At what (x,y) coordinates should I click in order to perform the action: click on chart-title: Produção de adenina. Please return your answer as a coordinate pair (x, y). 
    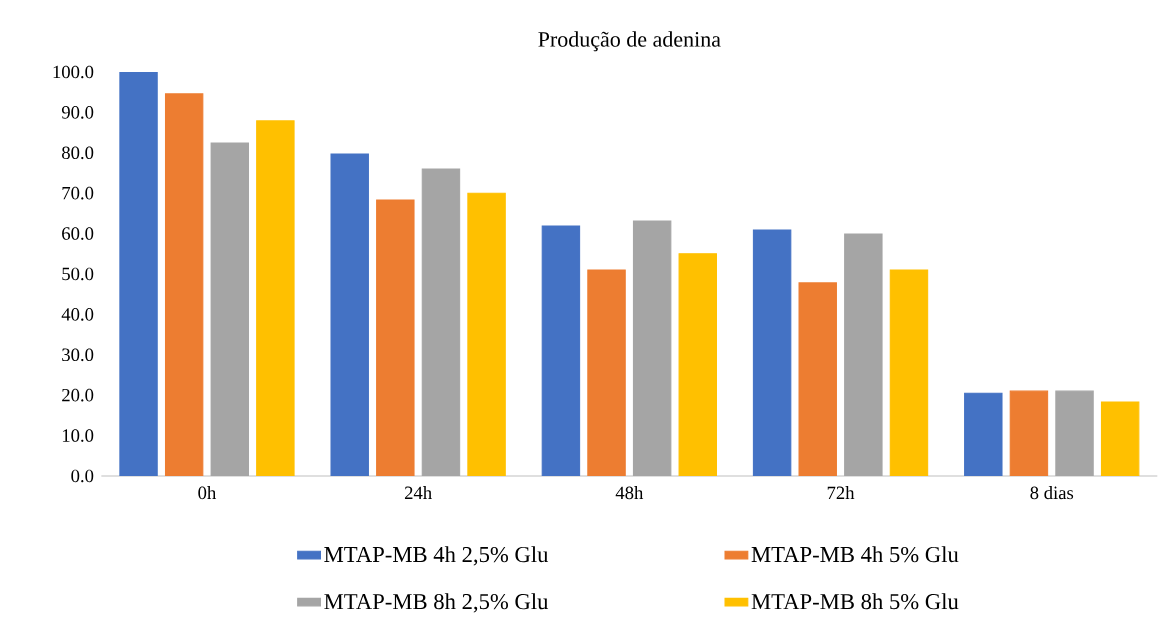
    Looking at the image, I should click on (629, 41).